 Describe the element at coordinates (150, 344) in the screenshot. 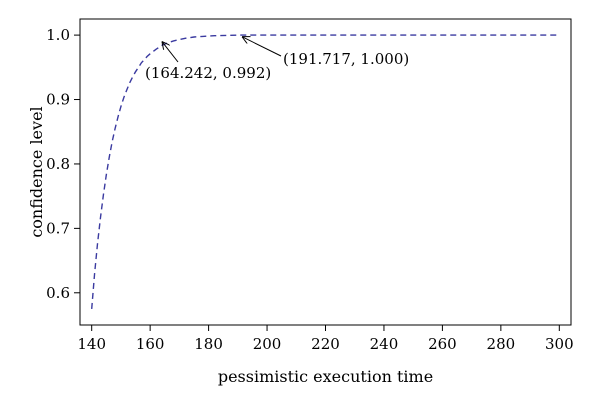

I see `x-tick-label: 160` at that location.